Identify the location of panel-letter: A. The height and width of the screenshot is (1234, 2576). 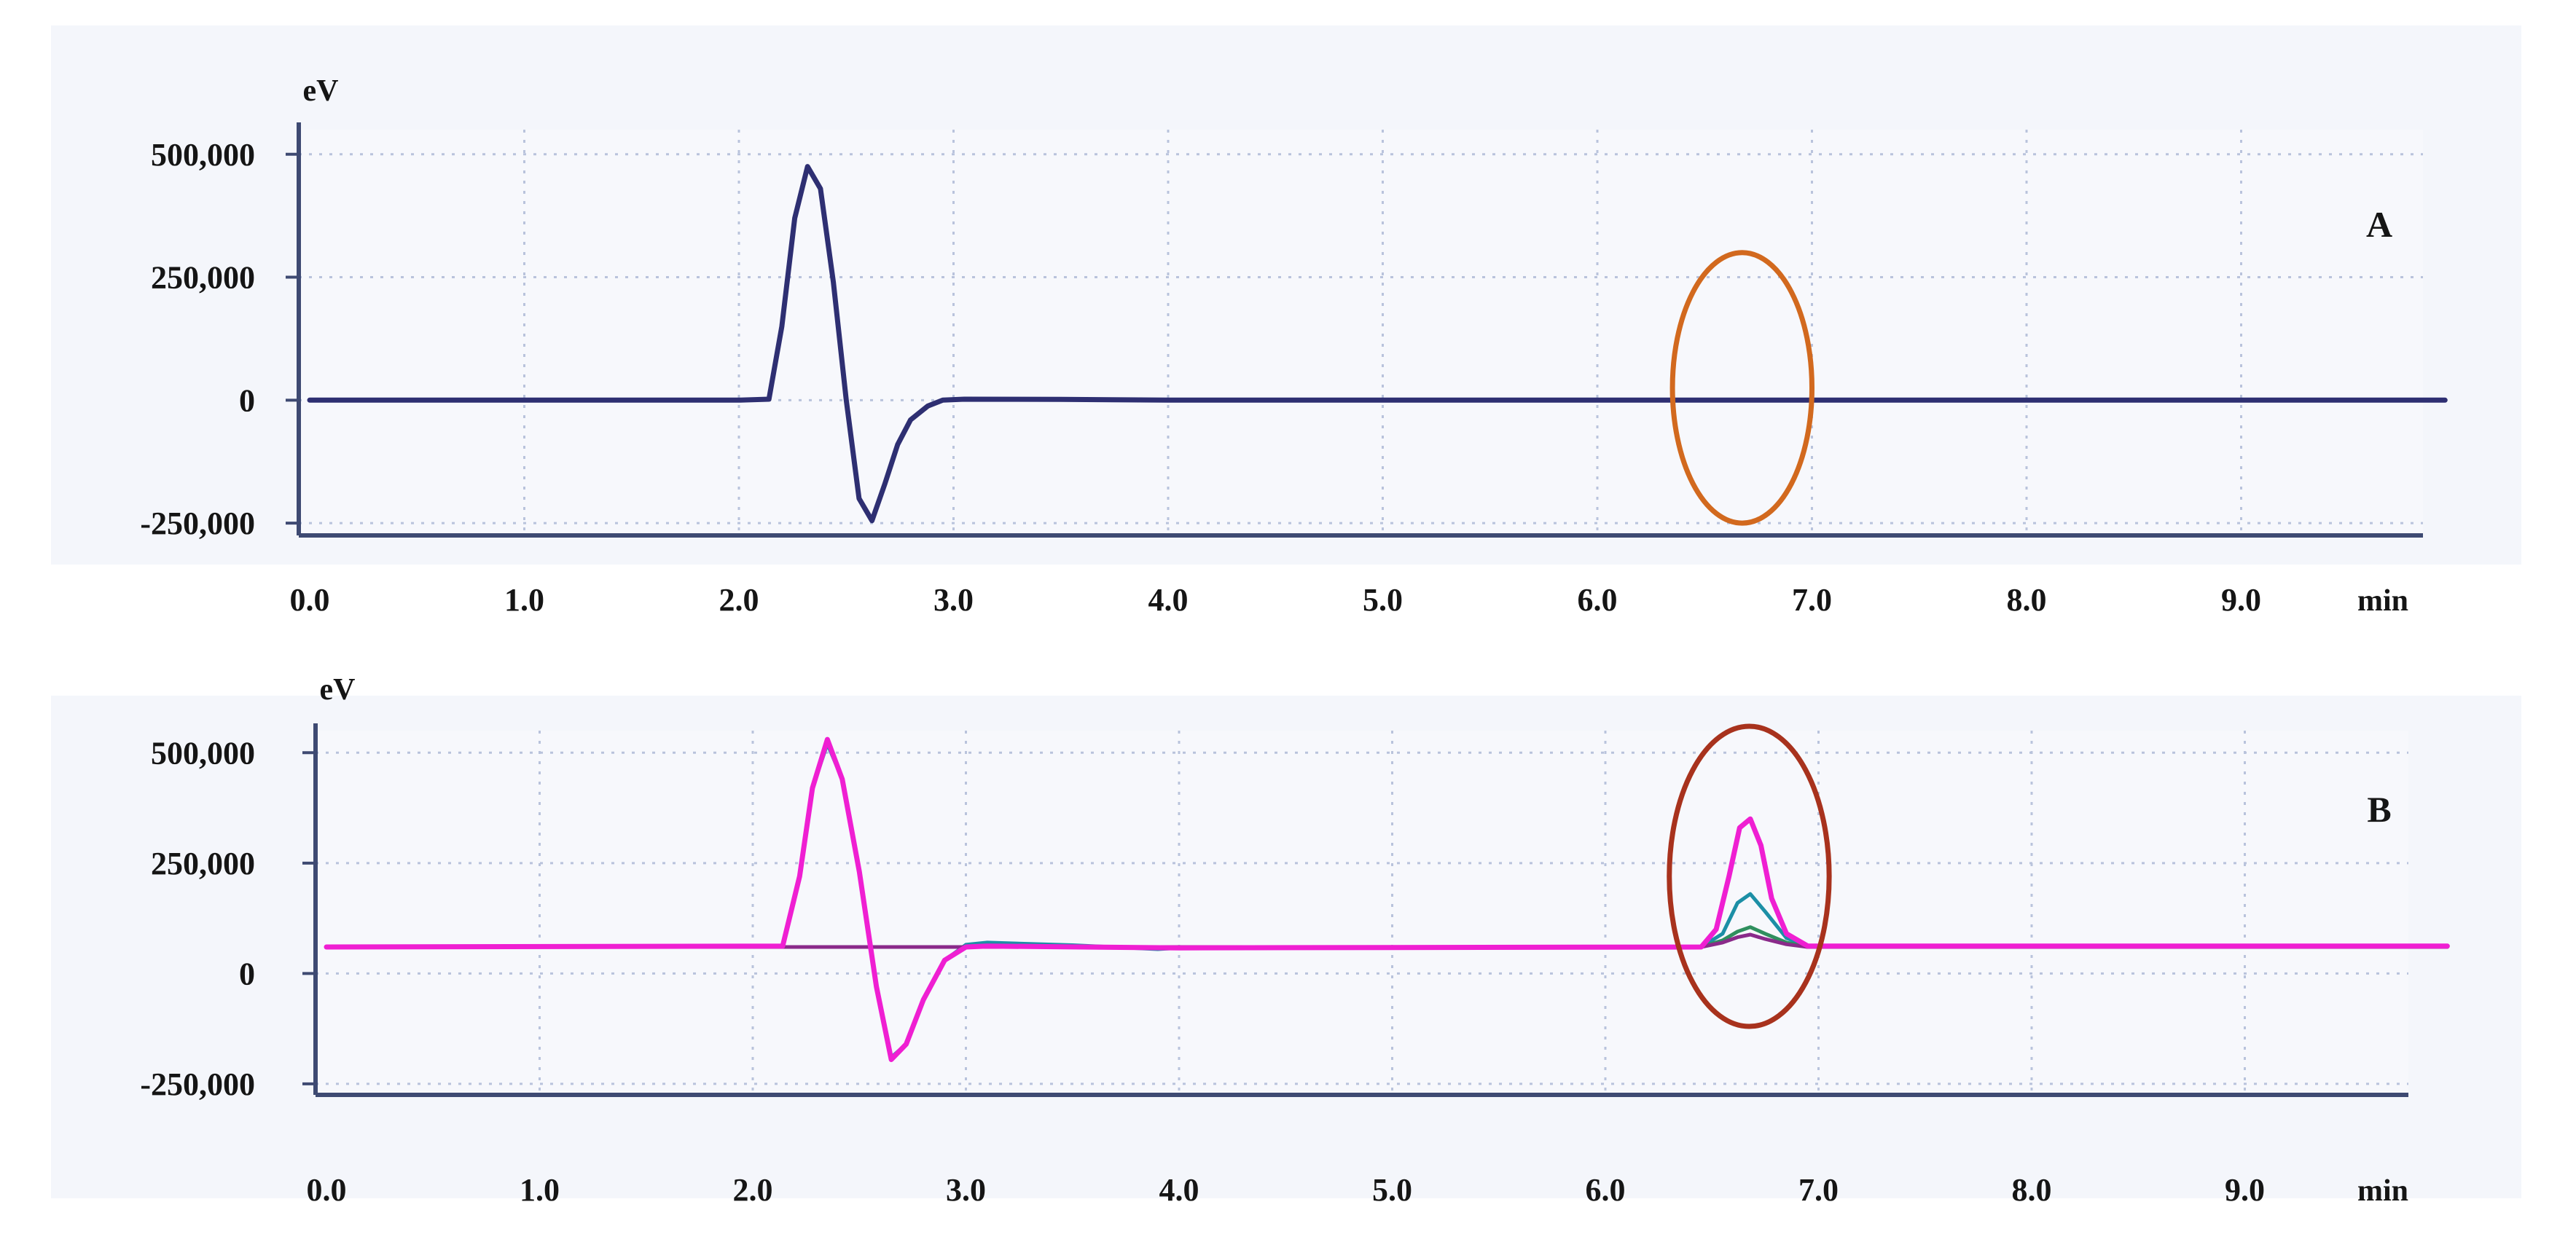
(2379, 225).